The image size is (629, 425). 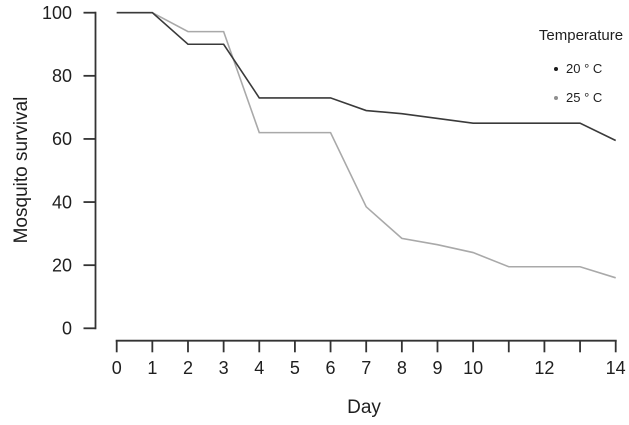 I want to click on x-tick-label: 0, so click(x=117, y=368).